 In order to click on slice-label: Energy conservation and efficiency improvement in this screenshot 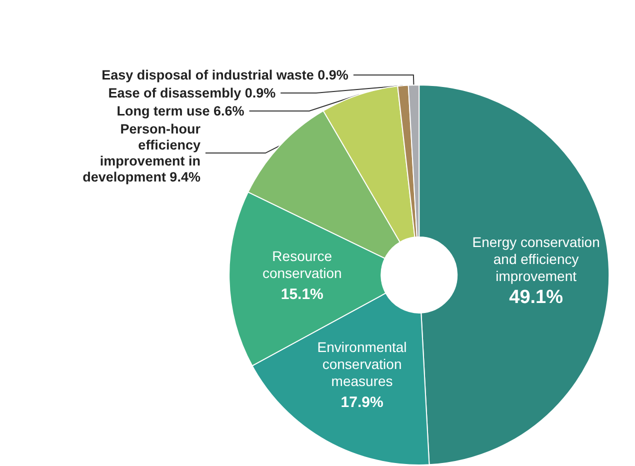, I will do `click(536, 259)`.